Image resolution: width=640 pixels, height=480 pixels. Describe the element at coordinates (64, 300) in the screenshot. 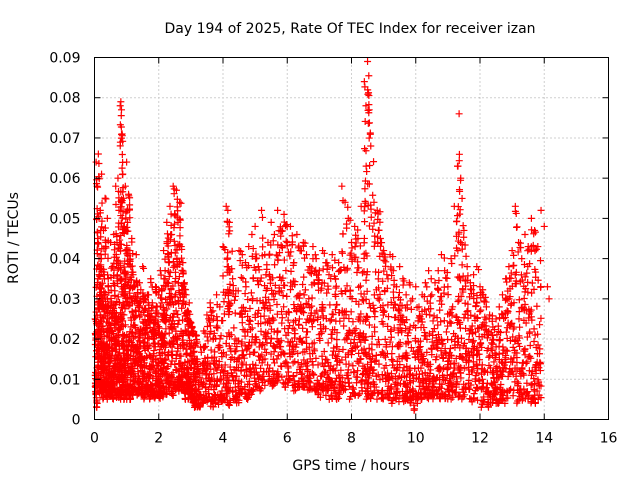

I see `y-tick-label: 0.03` at that location.